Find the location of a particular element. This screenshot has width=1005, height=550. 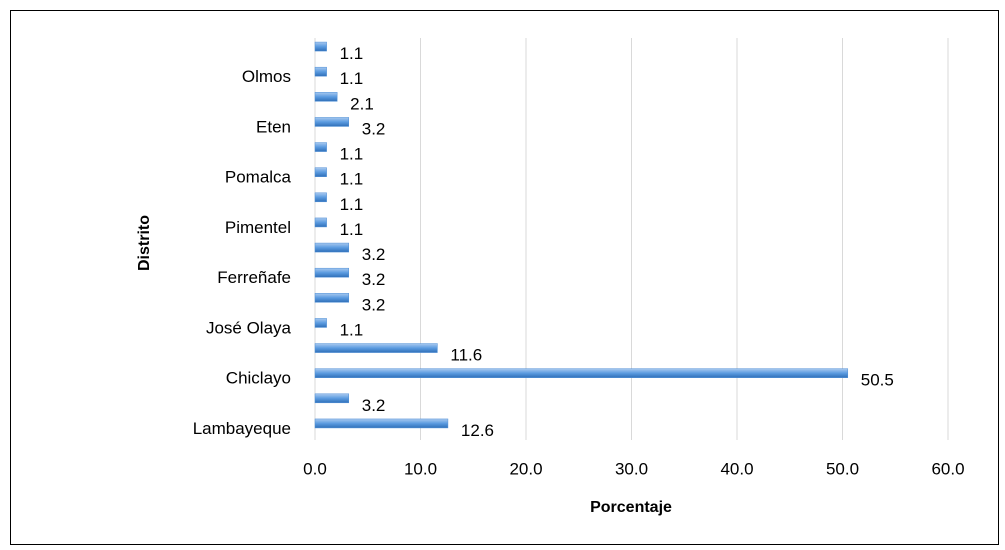

y-tick-label: Chiclayo is located at coordinates (258, 378).